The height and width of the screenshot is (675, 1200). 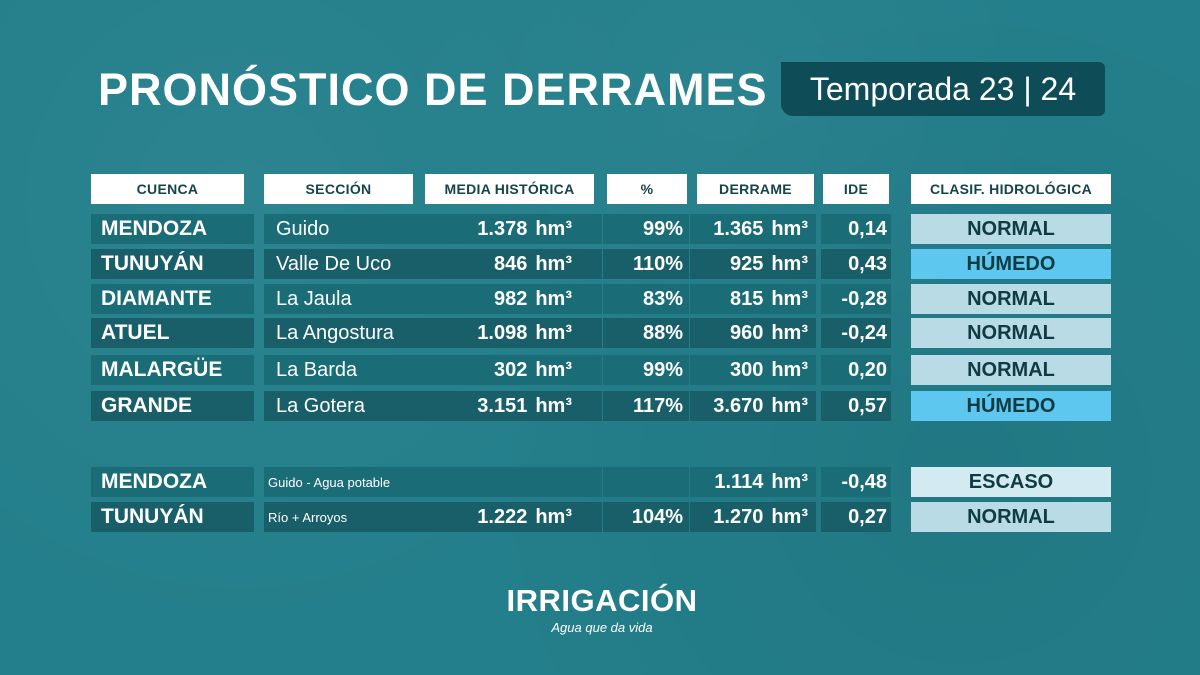 What do you see at coordinates (502, 228) in the screenshot?
I see `media-cell-value: 1.378` at bounding box center [502, 228].